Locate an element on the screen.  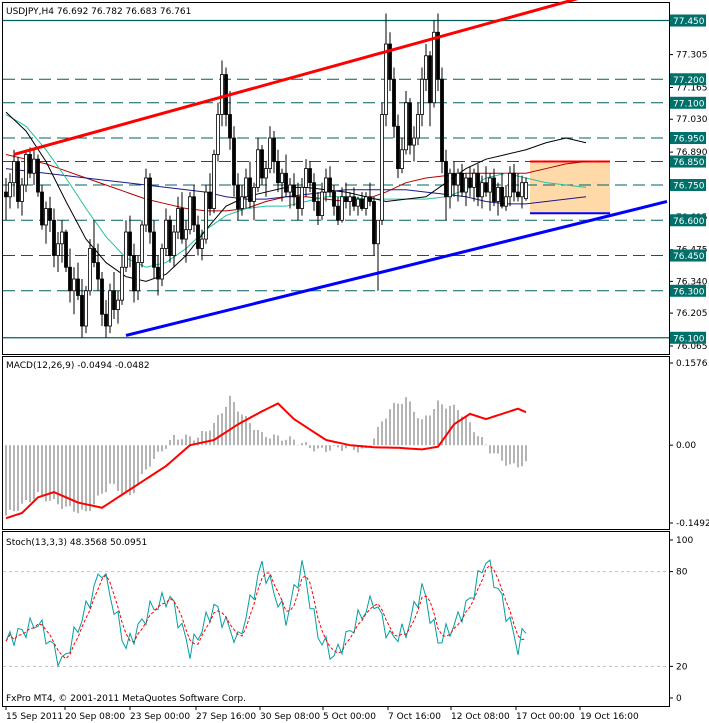
price-tick-label: 76.065 is located at coordinates (692, 347).